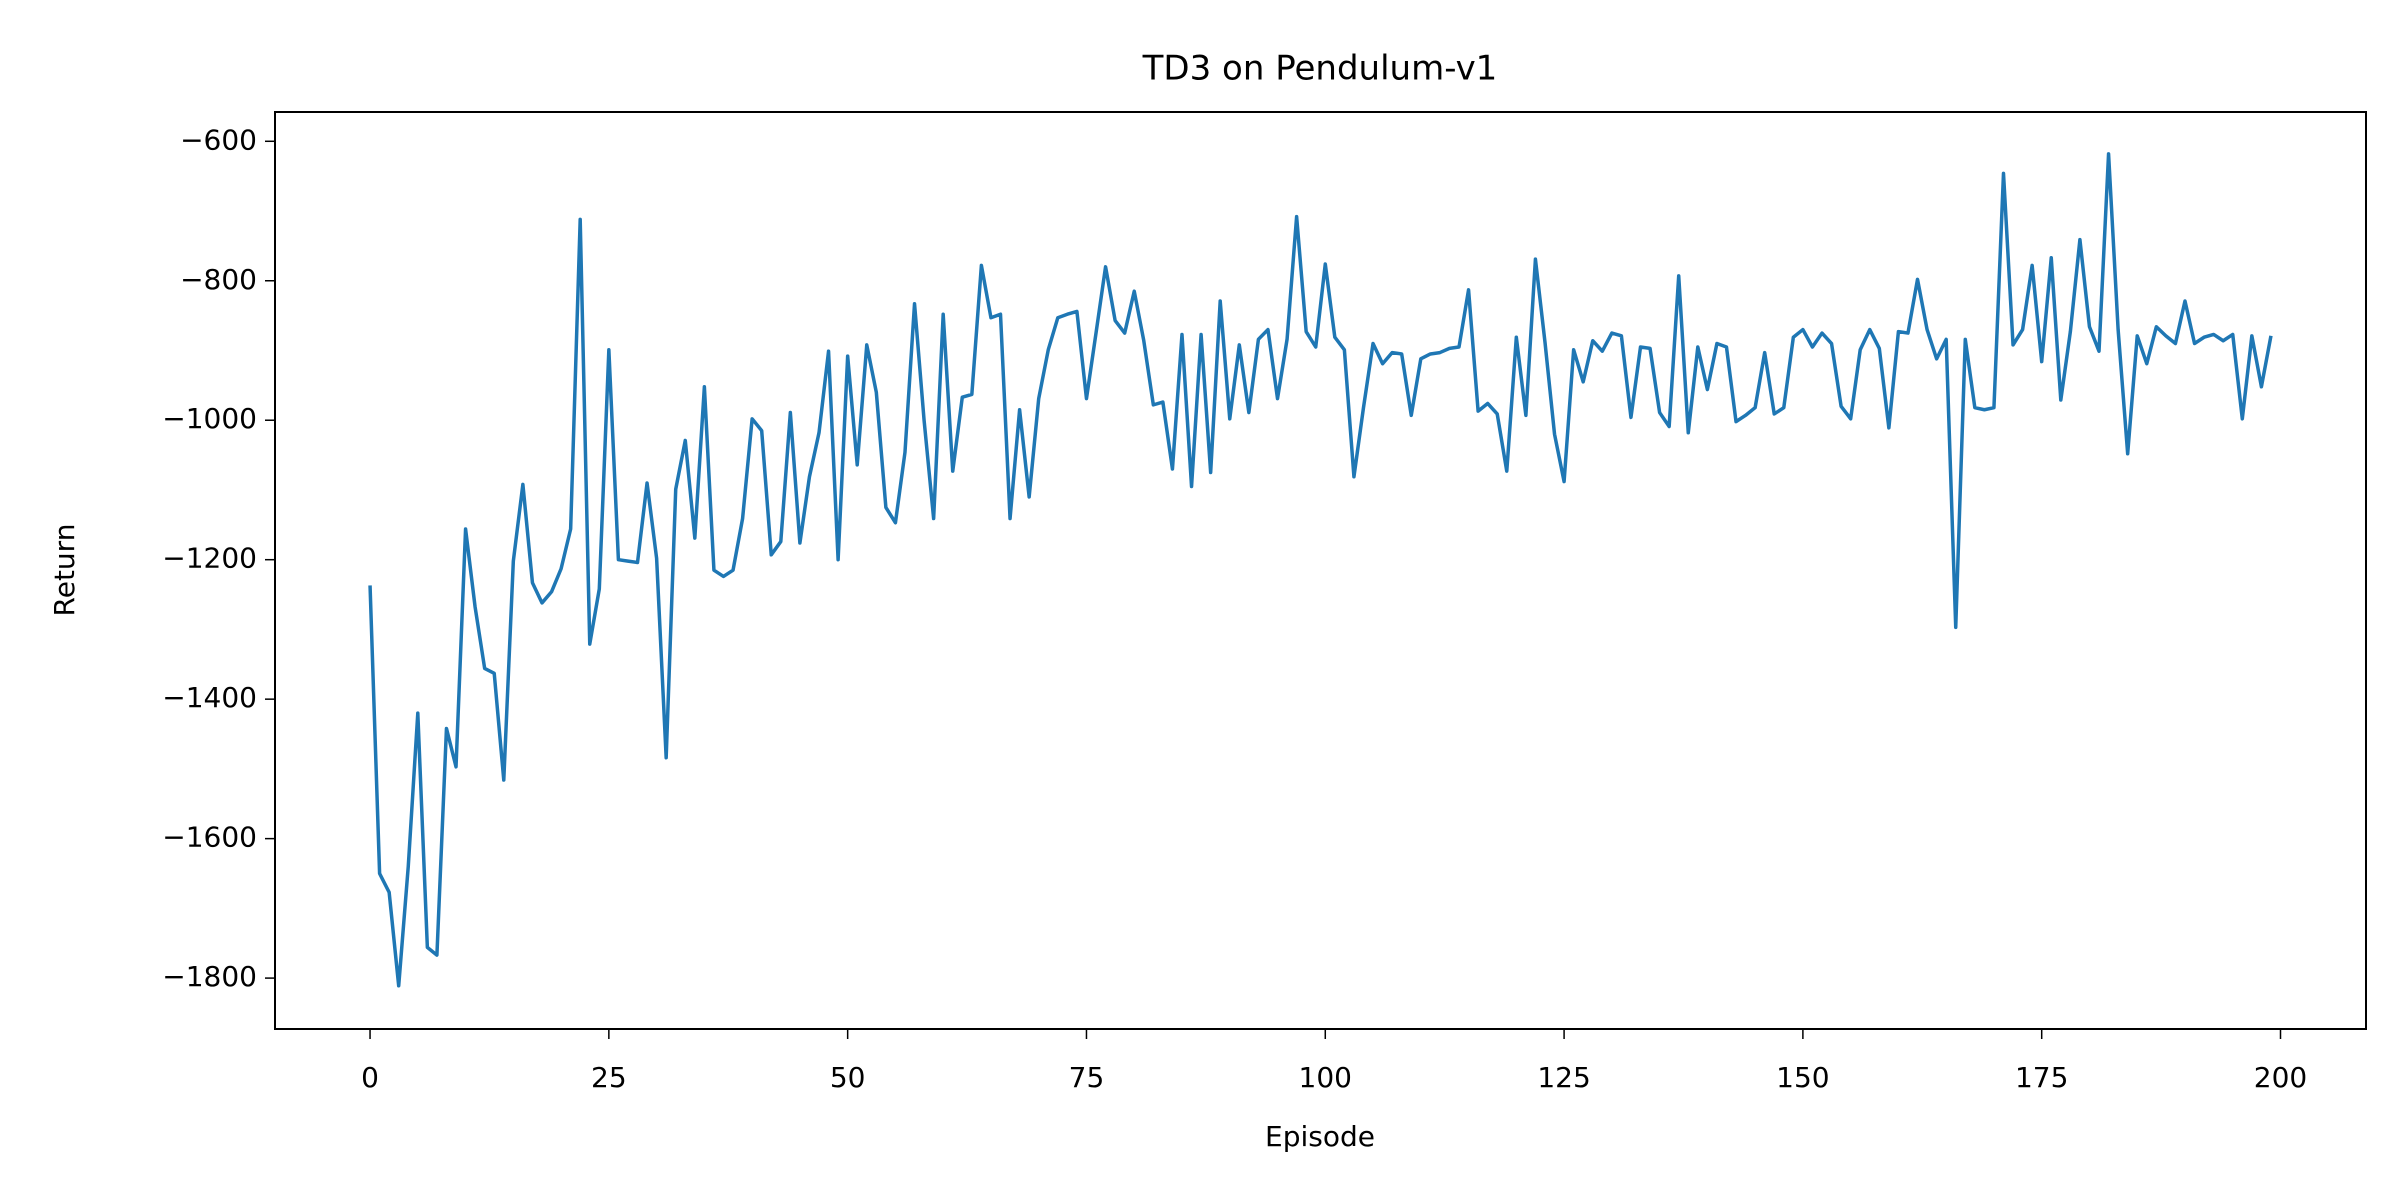  I want to click on chart-title: TD3 on Pendulum-v1, so click(1320, 69).